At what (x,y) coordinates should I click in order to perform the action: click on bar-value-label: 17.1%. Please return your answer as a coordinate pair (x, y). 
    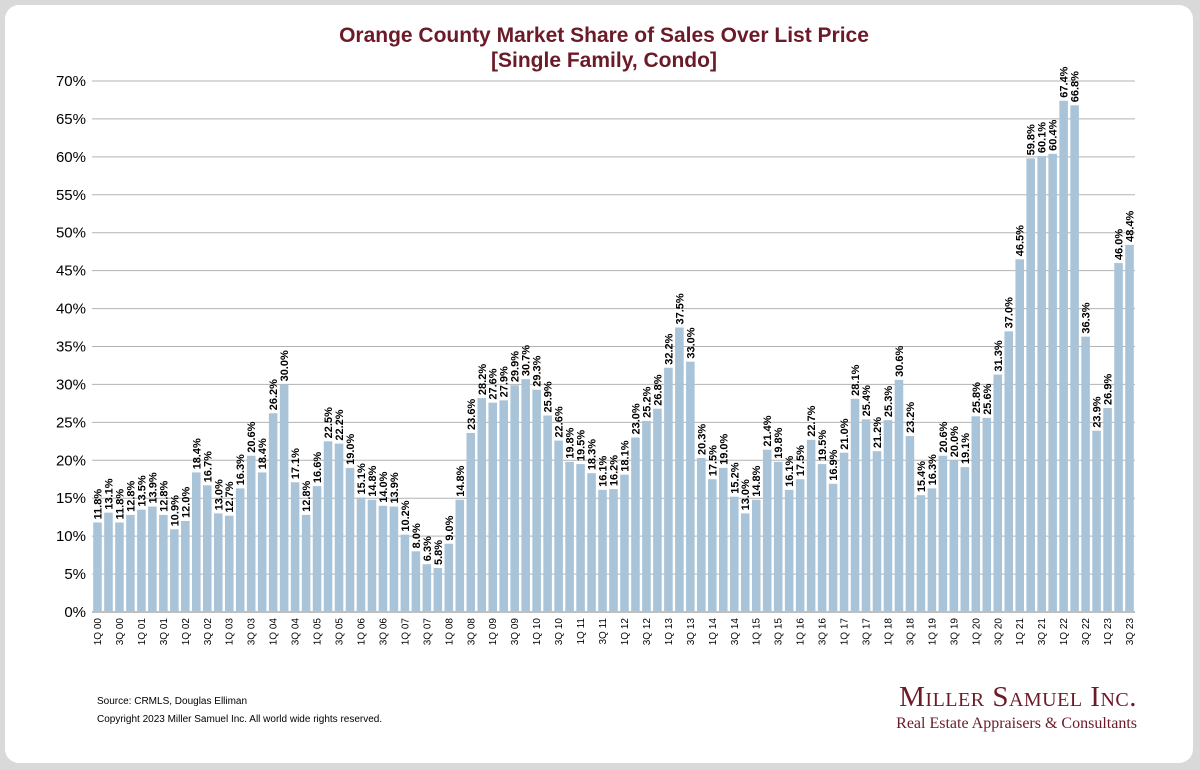
    Looking at the image, I should click on (296, 463).